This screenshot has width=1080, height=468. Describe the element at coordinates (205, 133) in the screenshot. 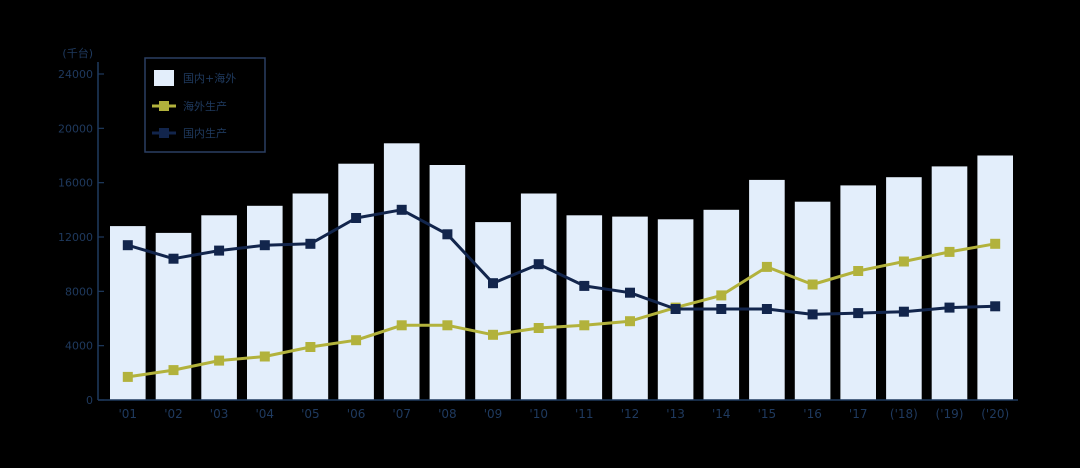

I see `legend-label-2: 国内生产` at that location.